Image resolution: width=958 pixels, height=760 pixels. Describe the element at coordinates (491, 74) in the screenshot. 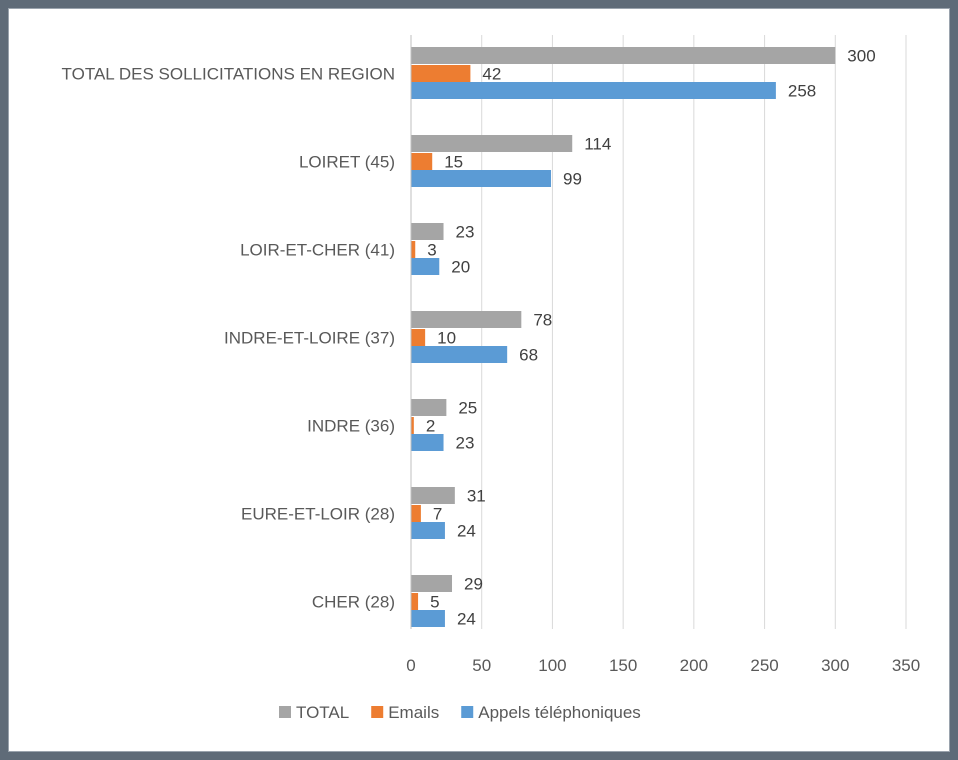

I see `data-label-emails-0: 42` at that location.